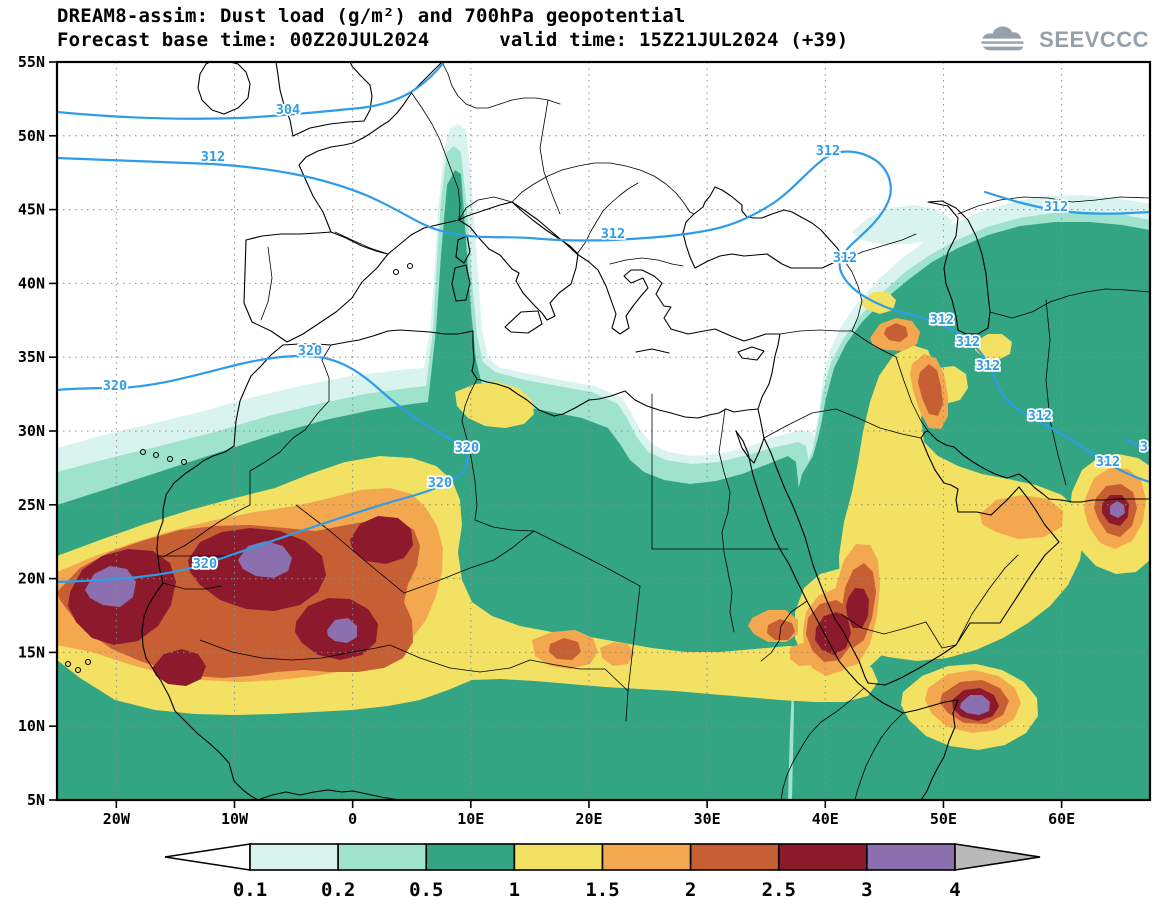  Describe the element at coordinates (750, 436) in the screenshot. I see `coast-sinai` at that location.